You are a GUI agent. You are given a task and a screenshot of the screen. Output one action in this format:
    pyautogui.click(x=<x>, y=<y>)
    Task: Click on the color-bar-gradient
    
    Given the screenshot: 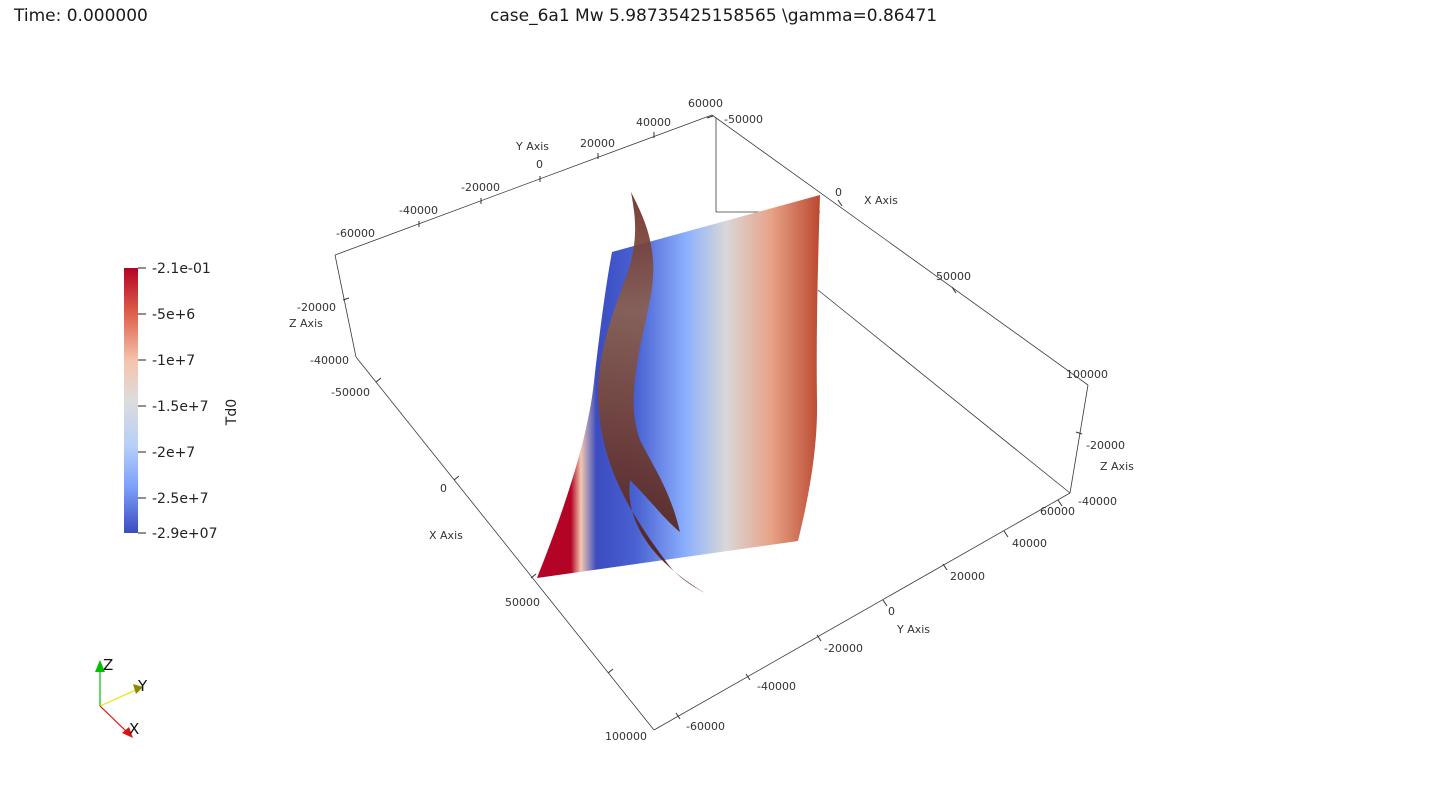 What is the action you would take?
    pyautogui.click(x=131, y=400)
    